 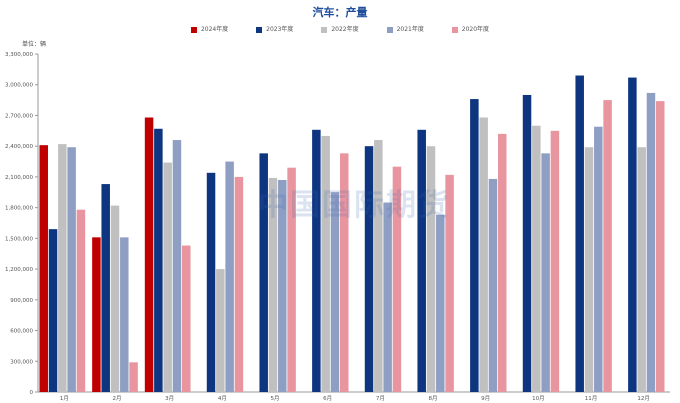 I want to click on y-tick-label: 3,000,000, so click(x=19, y=86).